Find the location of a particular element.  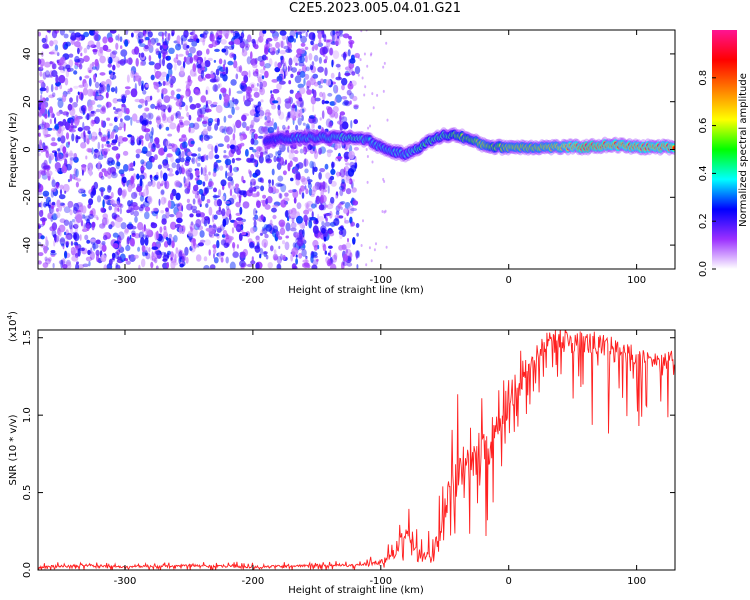

spectrogram-x-tick-label: 0 is located at coordinates (509, 280).